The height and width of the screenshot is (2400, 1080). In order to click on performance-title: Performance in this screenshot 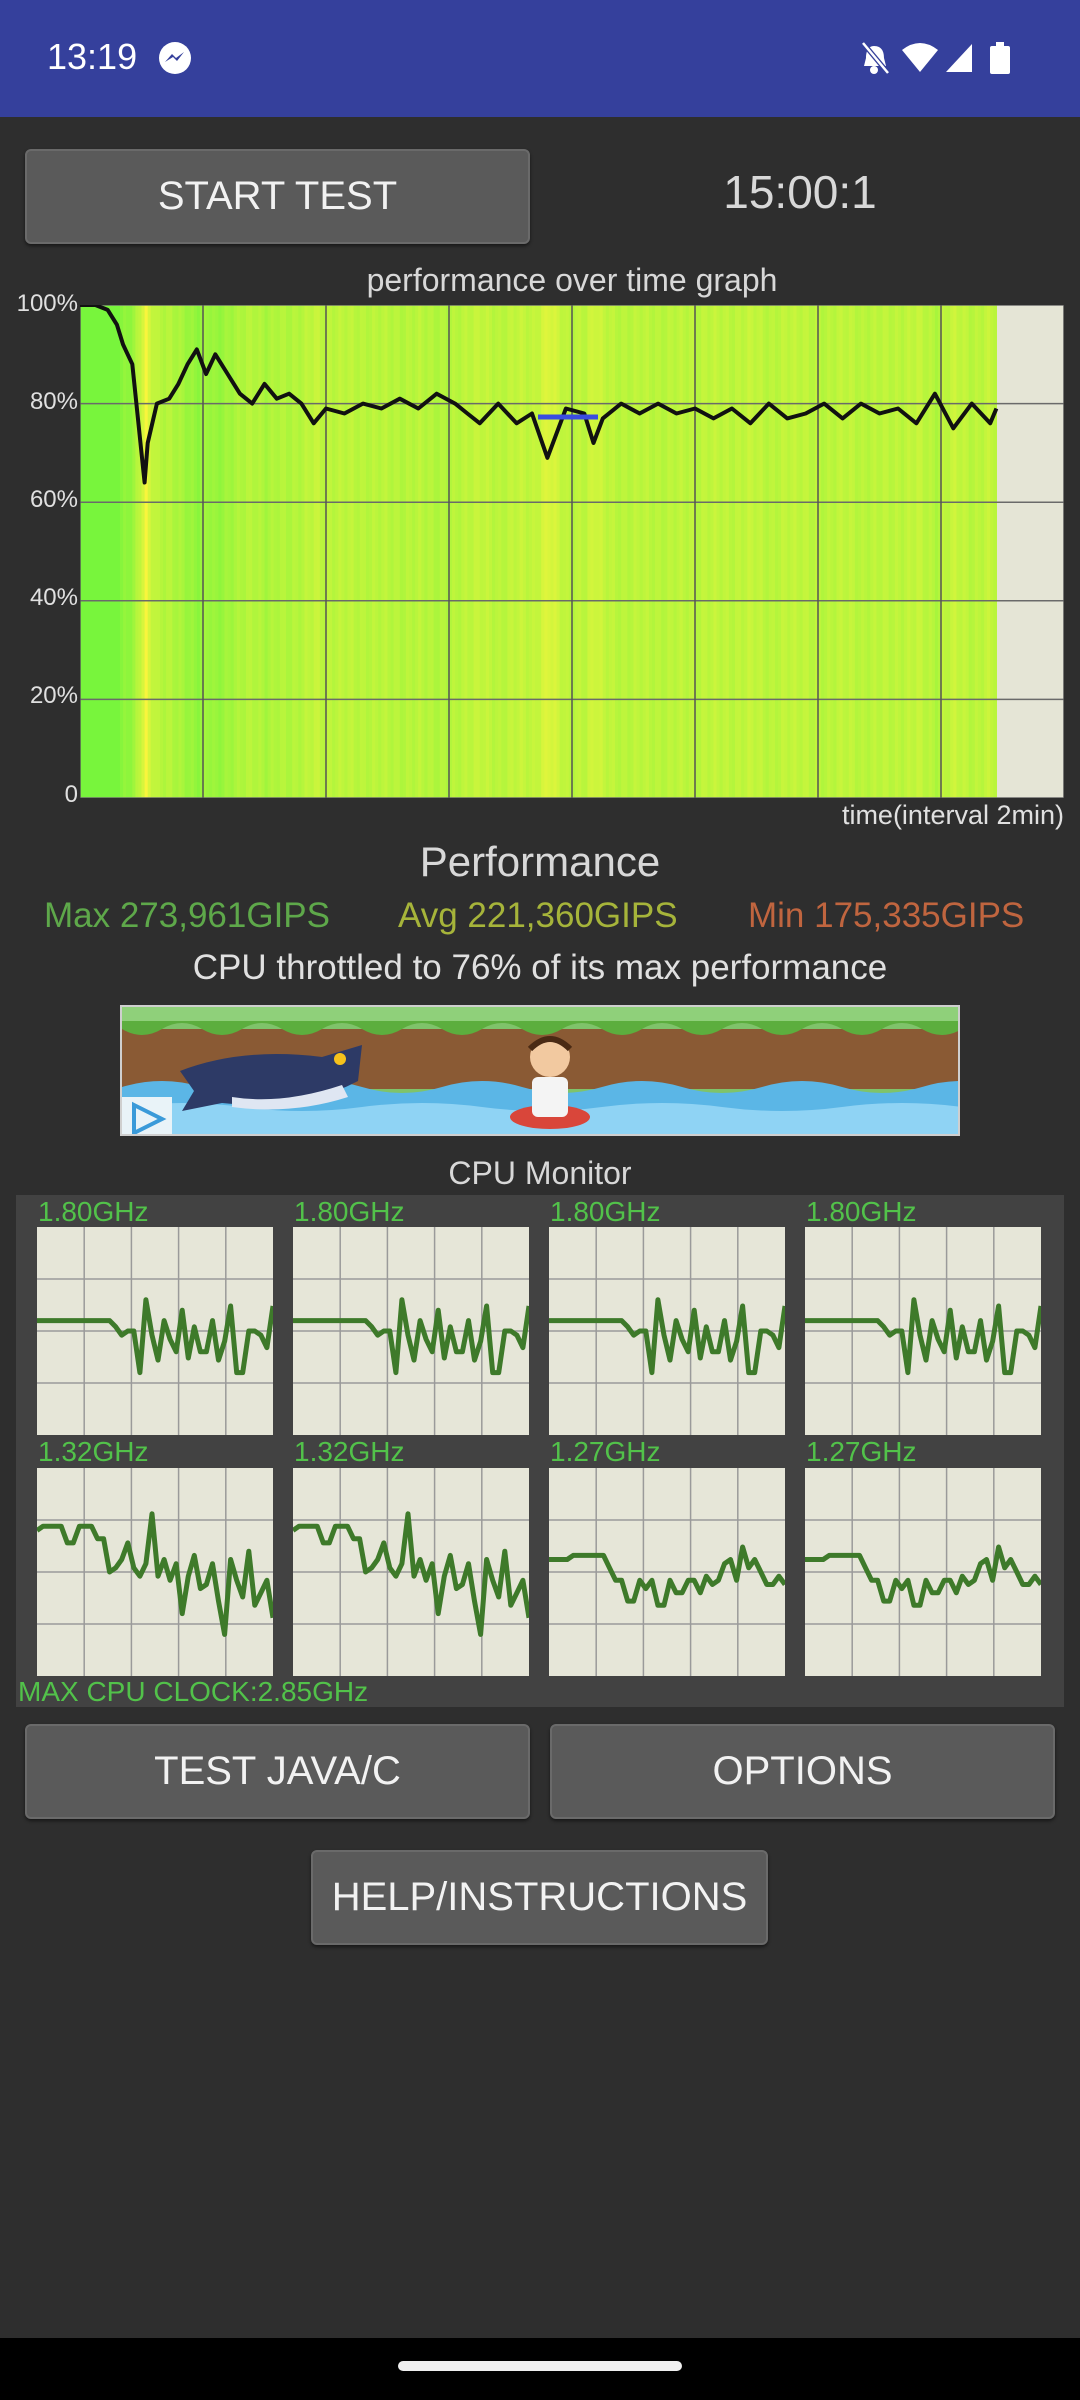, I will do `click(540, 861)`.